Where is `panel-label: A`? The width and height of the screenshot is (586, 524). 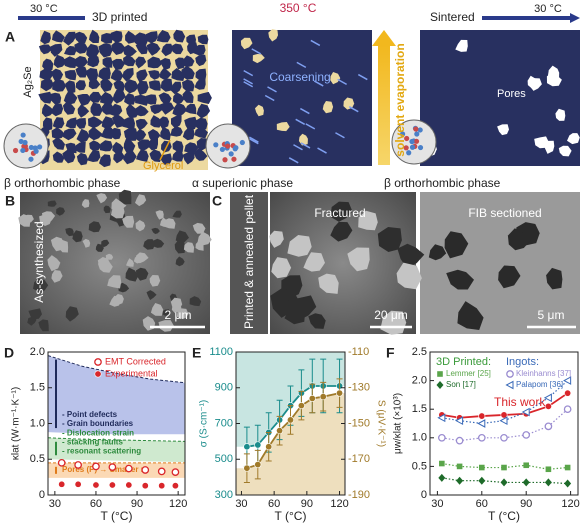
panel-label: A is located at coordinates (10, 37).